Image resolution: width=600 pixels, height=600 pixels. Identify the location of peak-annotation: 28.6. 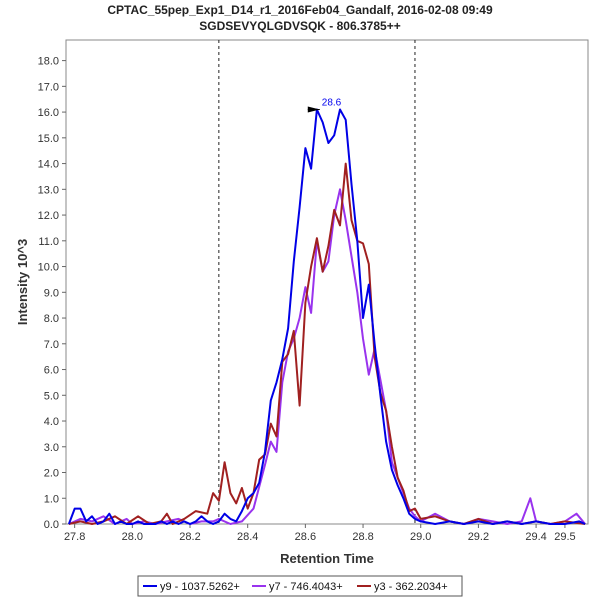
(324, 105).